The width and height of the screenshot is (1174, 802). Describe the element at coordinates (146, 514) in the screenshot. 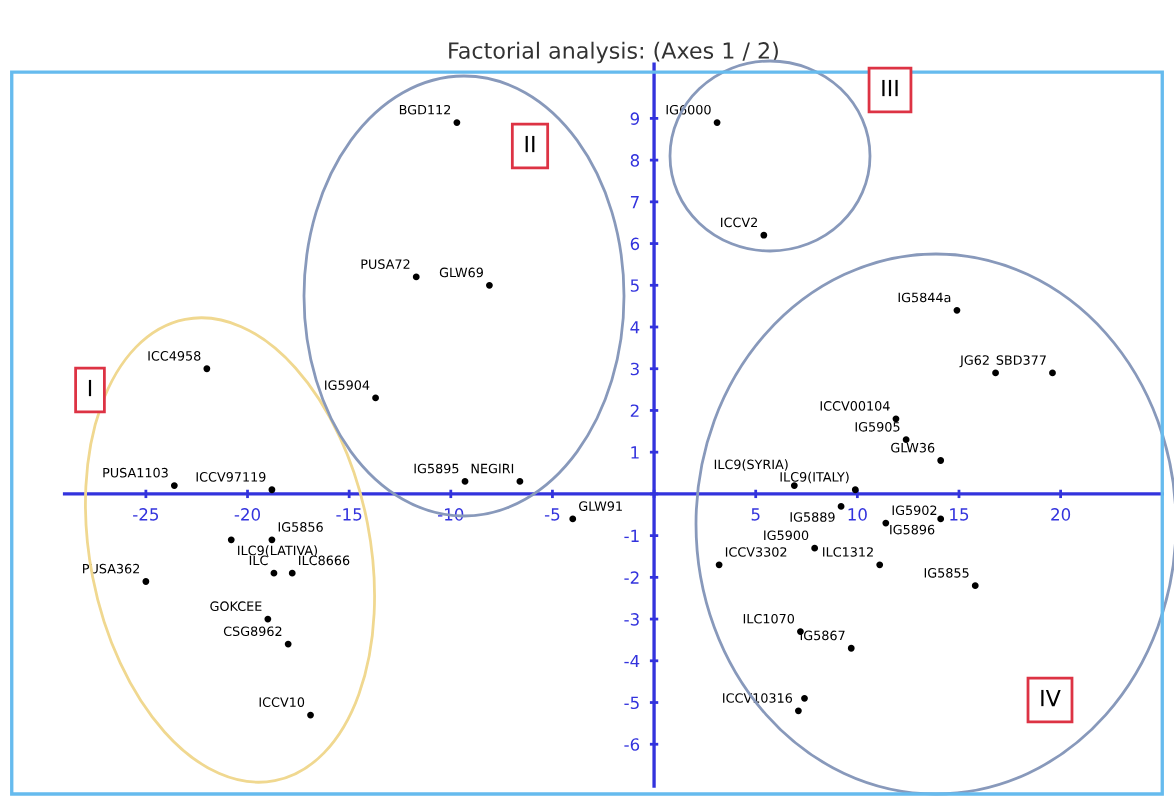

I see `x-tick-label: -25` at that location.